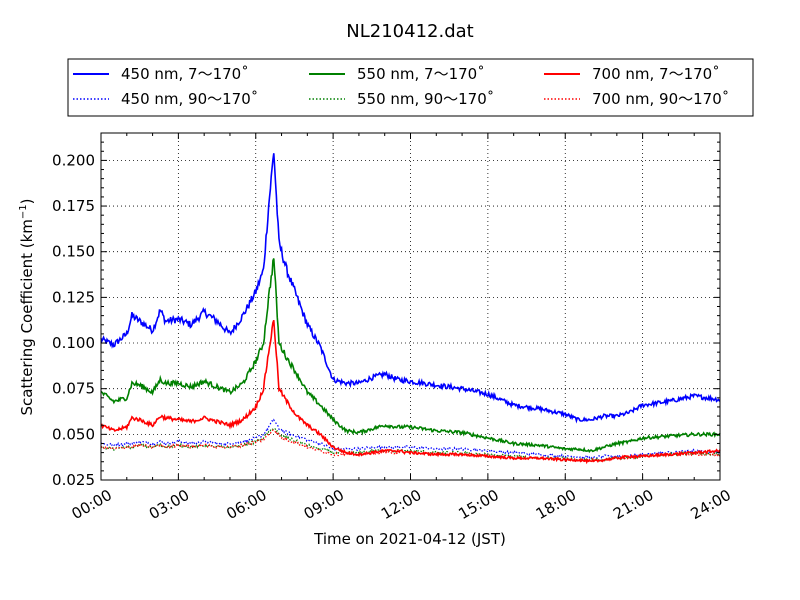 The height and width of the screenshot is (600, 800). What do you see at coordinates (185, 74) in the screenshot?
I see `legend-label: 450 nm, 7～170˚` at bounding box center [185, 74].